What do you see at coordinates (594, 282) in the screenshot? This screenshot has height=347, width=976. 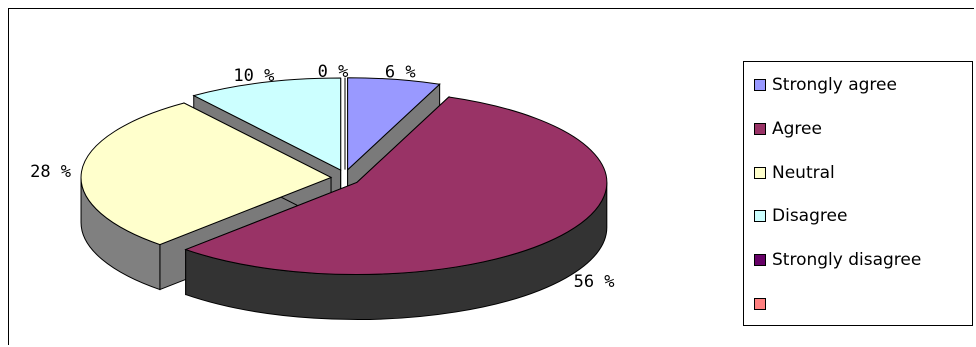 I see `data-label-agree: 56 %` at bounding box center [594, 282].